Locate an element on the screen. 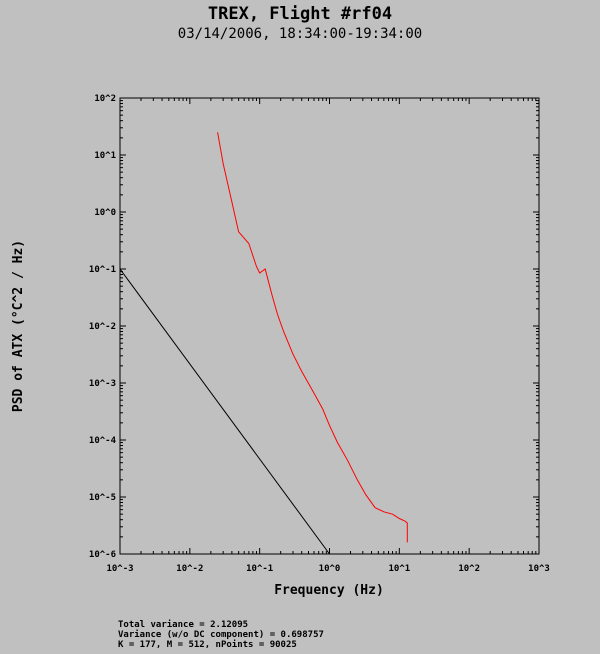 The height and width of the screenshot is (654, 600). y-tick-label: 10^1 is located at coordinates (105, 156).